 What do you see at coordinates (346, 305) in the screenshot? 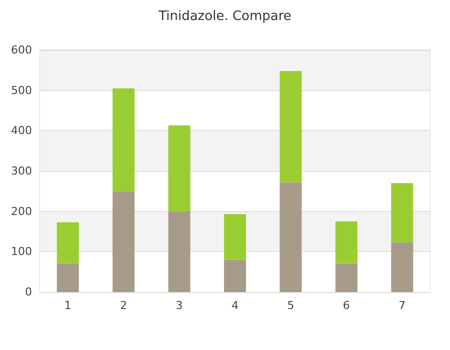
I see `x-tick-label: 6` at bounding box center [346, 305].